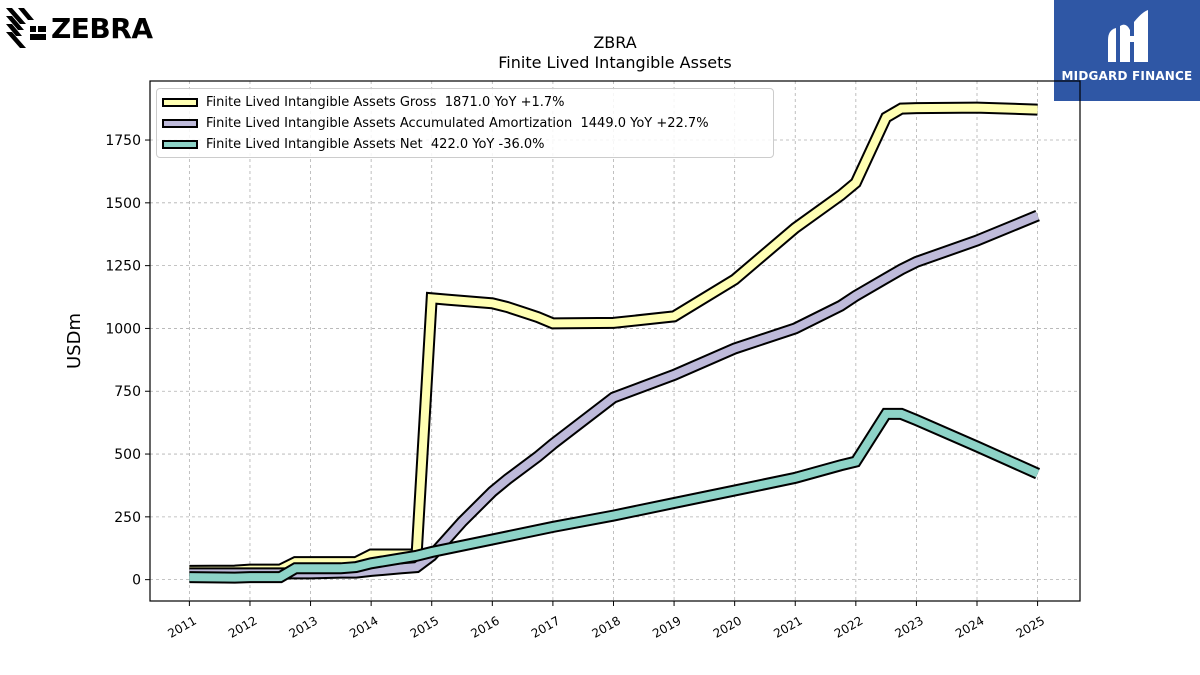 Image resolution: width=1200 pixels, height=675 pixels. I want to click on x-tick-label: 2012, so click(242, 626).